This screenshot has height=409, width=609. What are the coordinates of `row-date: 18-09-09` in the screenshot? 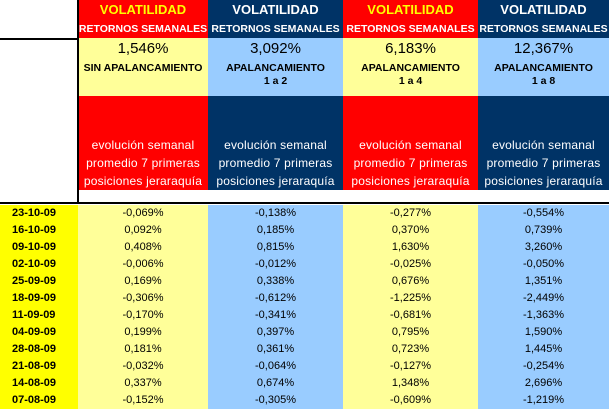 It's located at (39, 298).